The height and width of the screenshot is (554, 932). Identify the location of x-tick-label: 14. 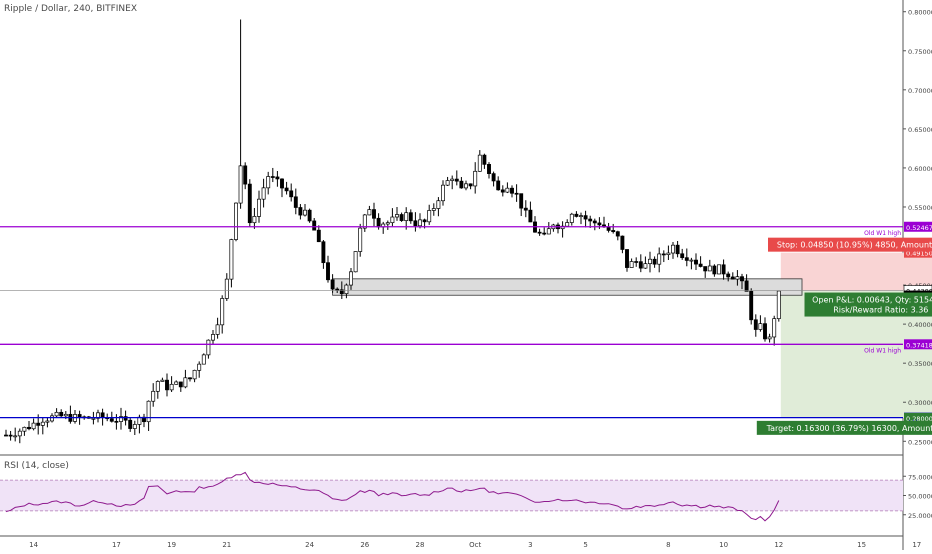
(33, 545).